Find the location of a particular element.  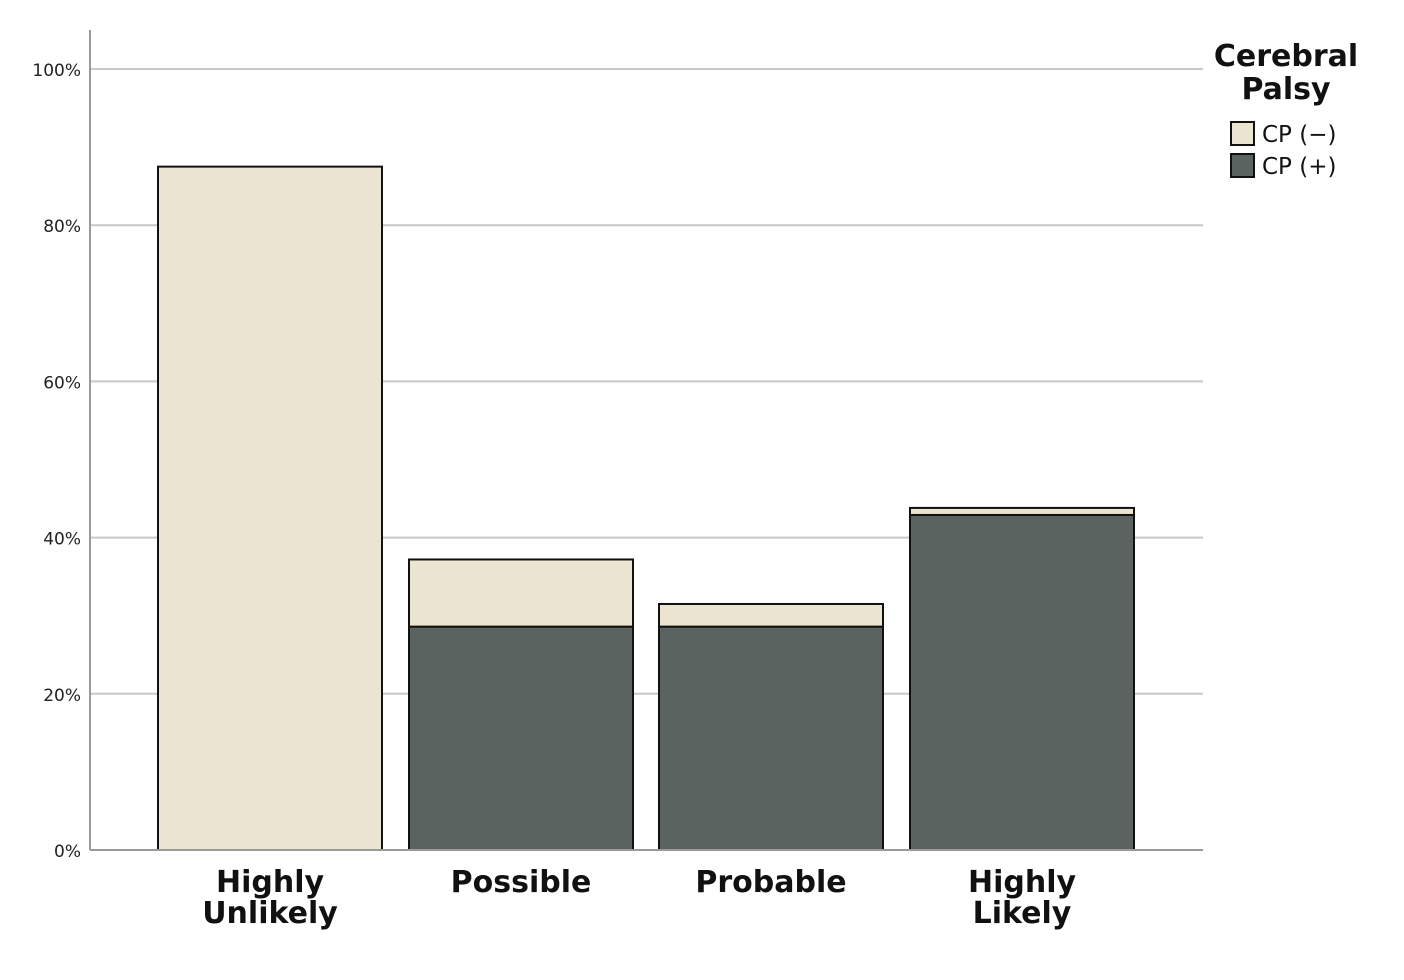

x-category-label: Highly Likely is located at coordinates (1022, 898).